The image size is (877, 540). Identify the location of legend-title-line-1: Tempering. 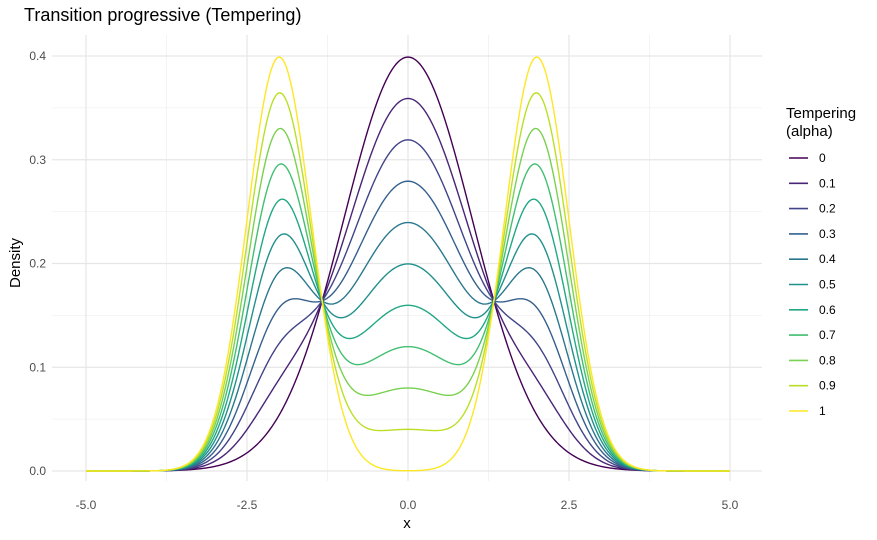
(821, 113).